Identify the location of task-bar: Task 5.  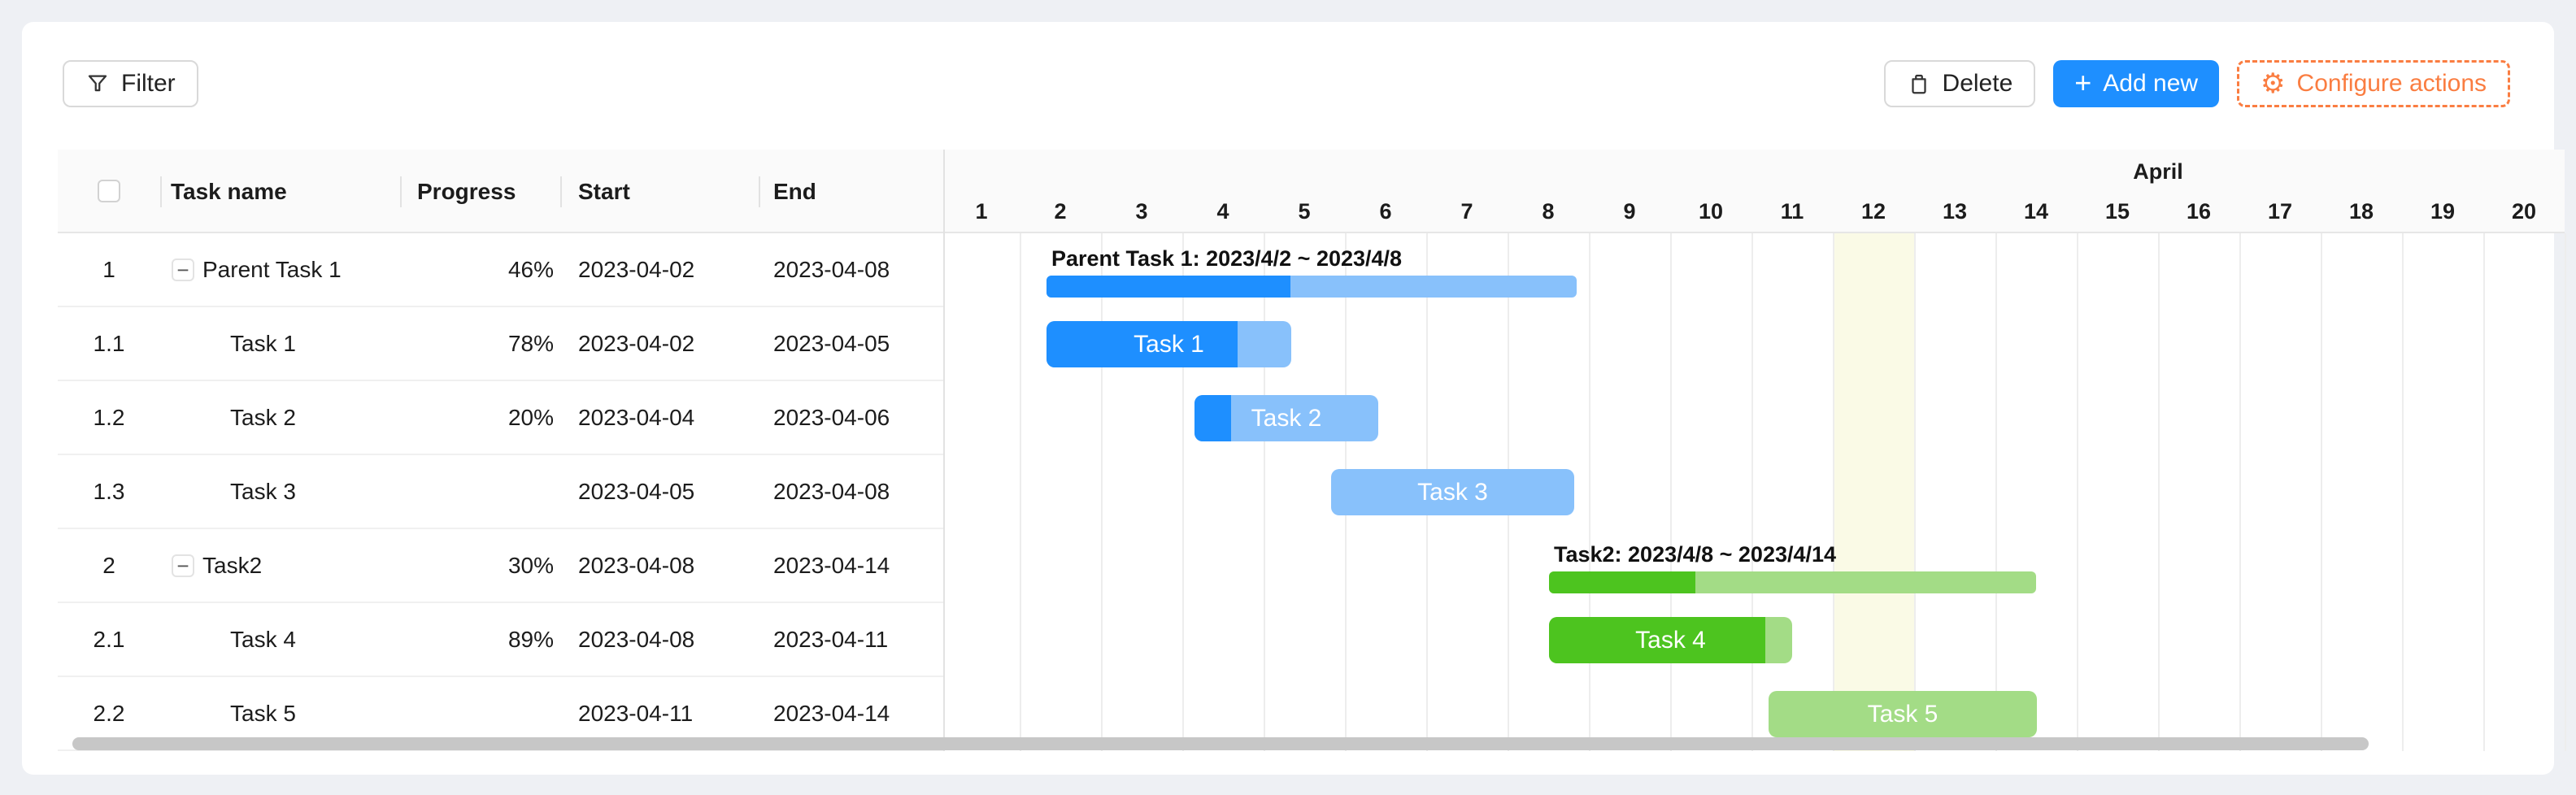
(1903, 714).